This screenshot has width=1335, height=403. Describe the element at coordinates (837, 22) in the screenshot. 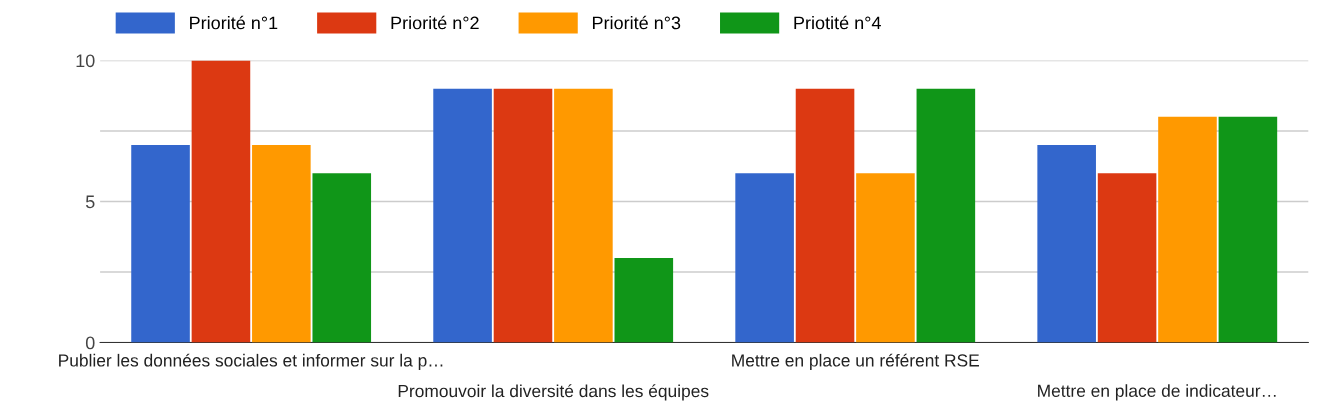

I see `legend-label: Priotité n°4` at that location.